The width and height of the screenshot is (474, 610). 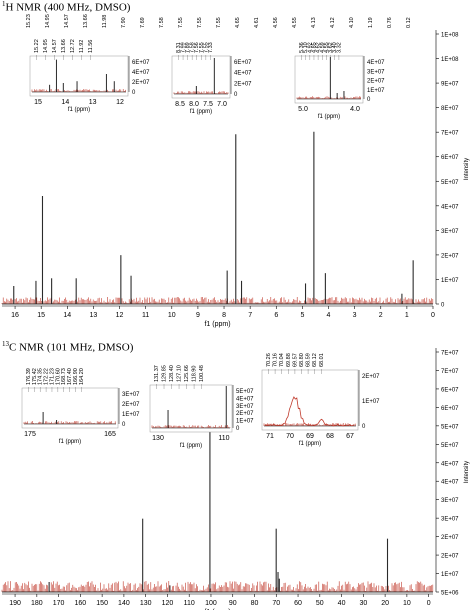 I want to click on c-inset-peak-label: 128.40, so click(x=172, y=373).